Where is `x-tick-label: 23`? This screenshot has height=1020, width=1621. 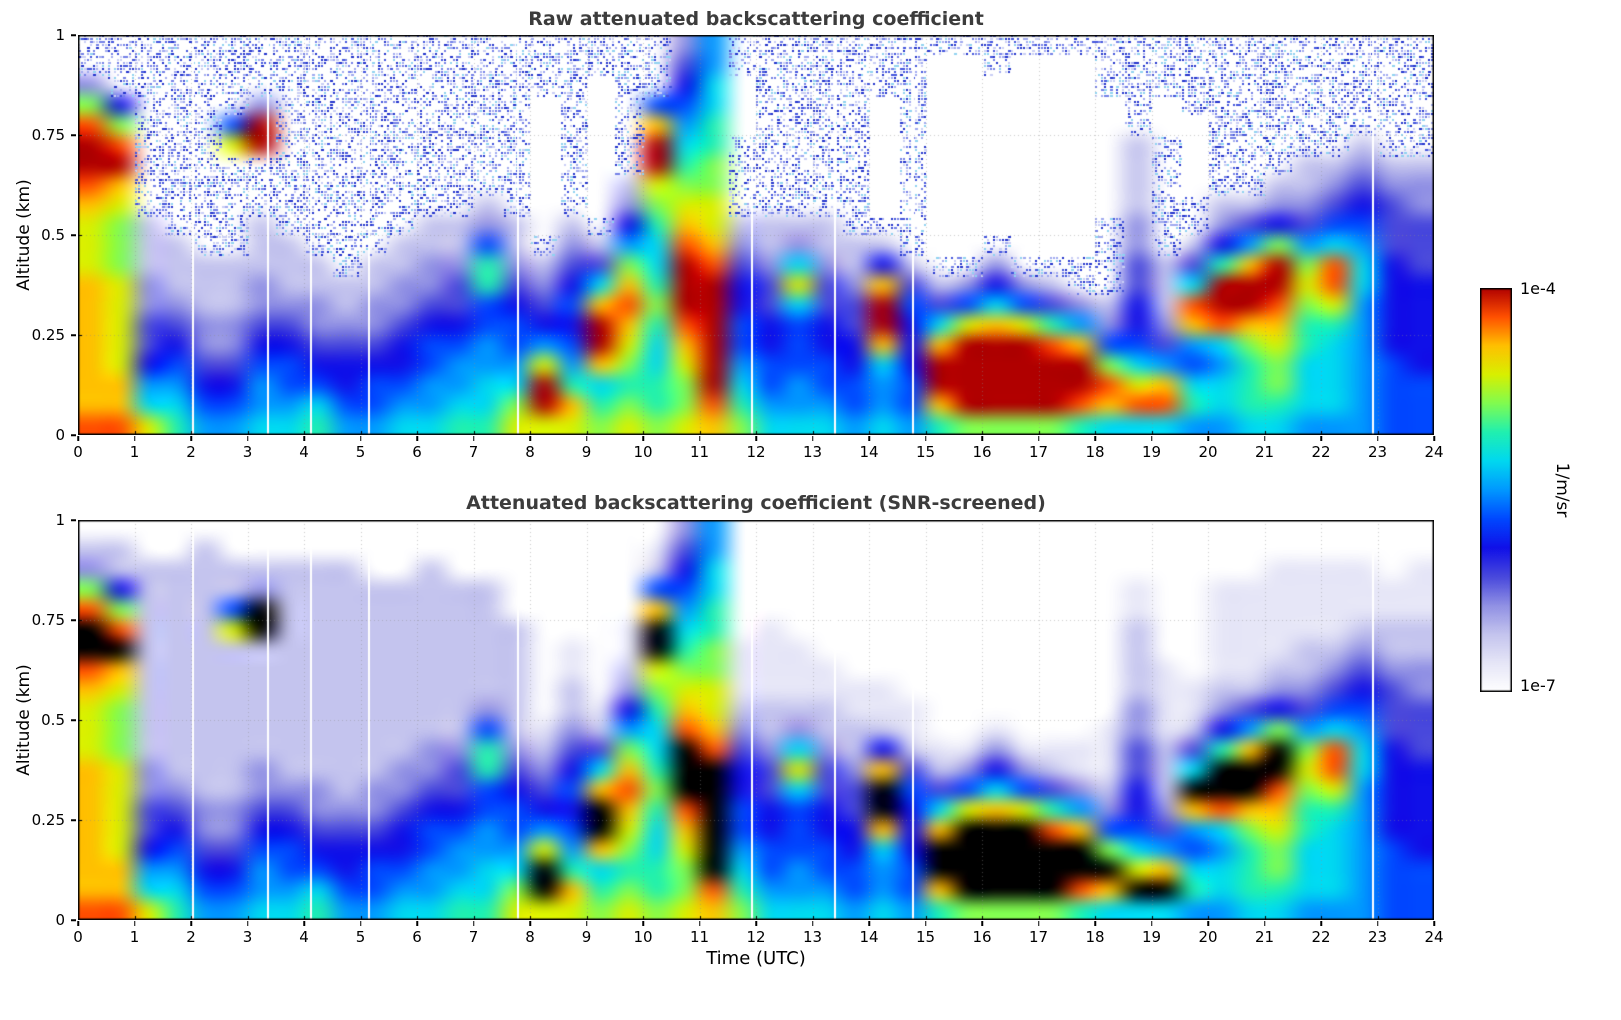
x-tick-label: 23 is located at coordinates (1377, 937).